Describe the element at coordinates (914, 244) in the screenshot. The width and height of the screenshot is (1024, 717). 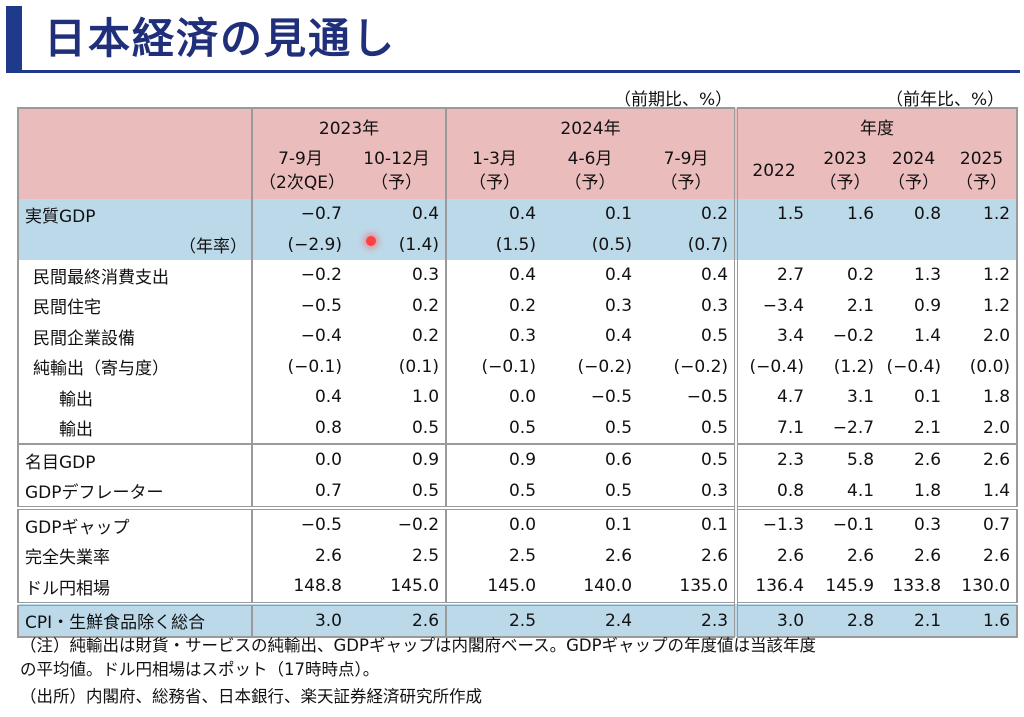
I see `value-cell` at that location.